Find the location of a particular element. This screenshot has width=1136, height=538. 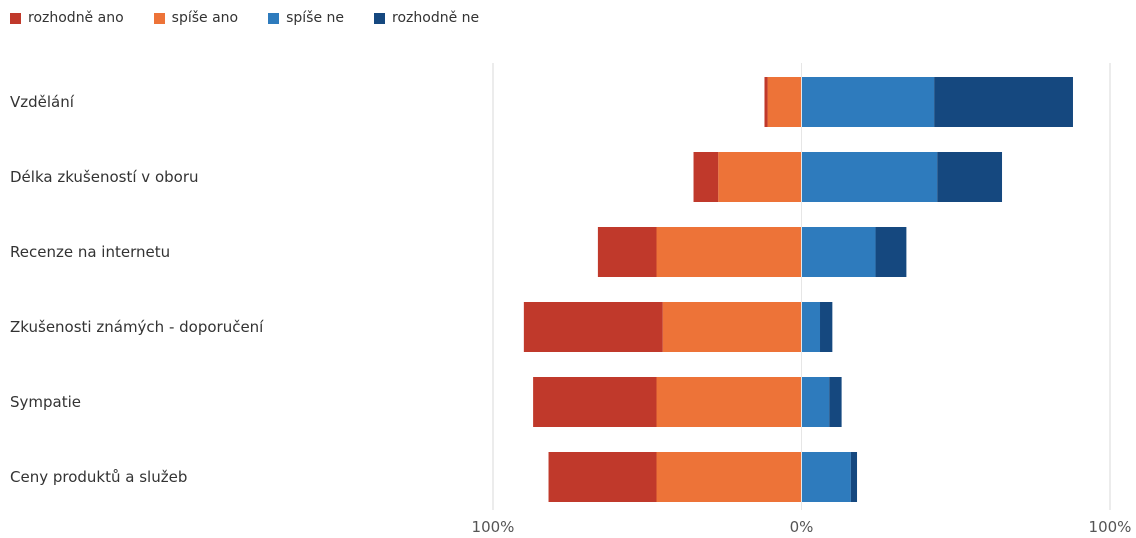

legend-label: rozhodně ne is located at coordinates (436, 18).